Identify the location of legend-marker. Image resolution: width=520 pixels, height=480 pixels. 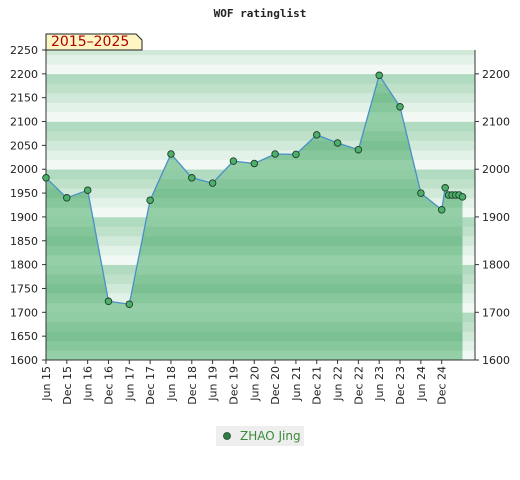
(227, 436).